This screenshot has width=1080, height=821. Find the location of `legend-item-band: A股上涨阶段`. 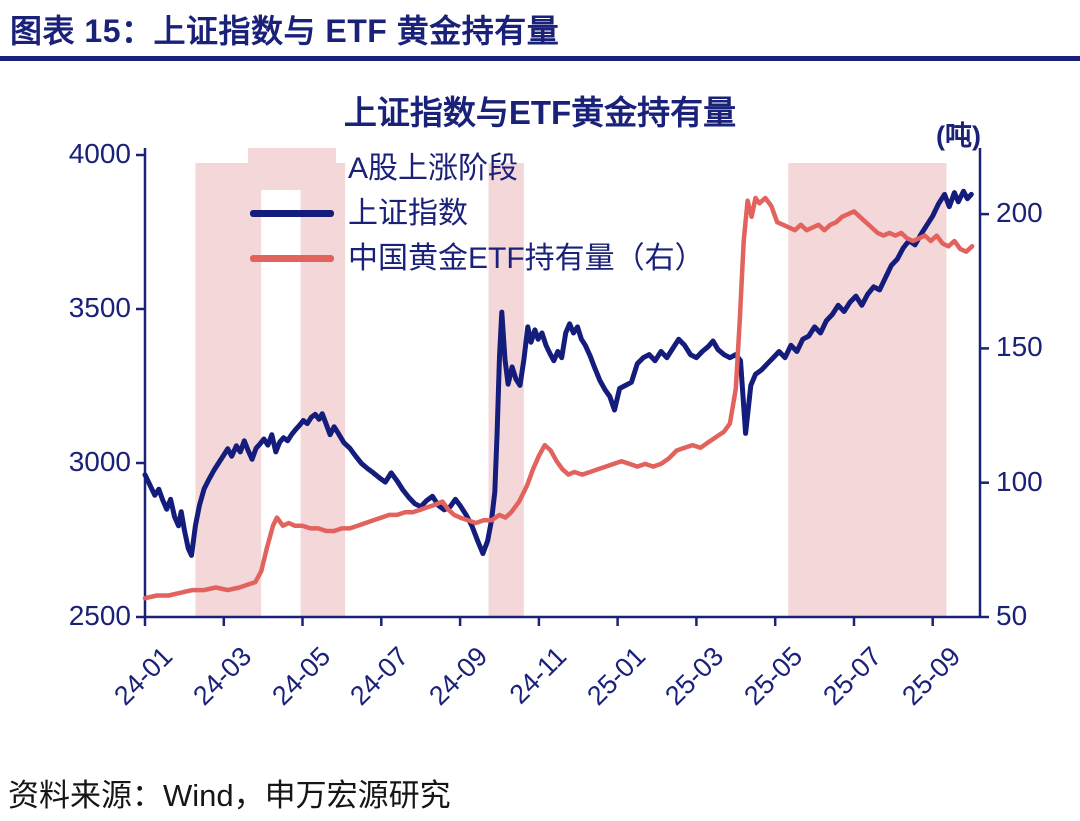

legend-item-band: A股上涨阶段 is located at coordinates (476, 168).